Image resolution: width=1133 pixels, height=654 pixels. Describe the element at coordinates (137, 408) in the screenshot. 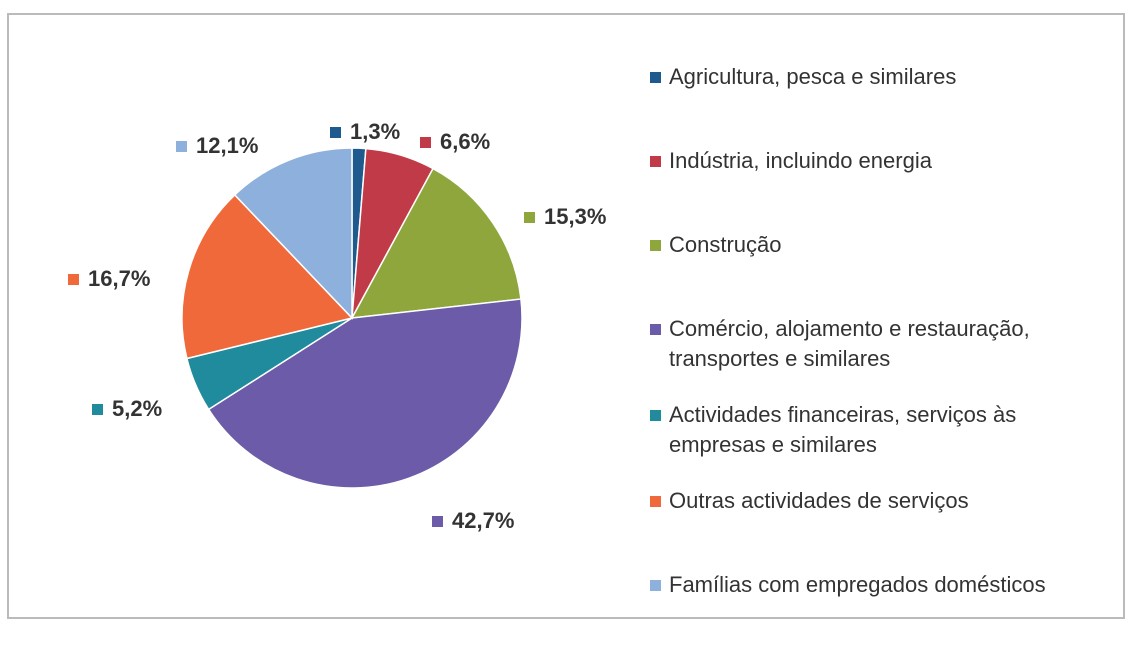

I see `data-label: 5,2%` at that location.